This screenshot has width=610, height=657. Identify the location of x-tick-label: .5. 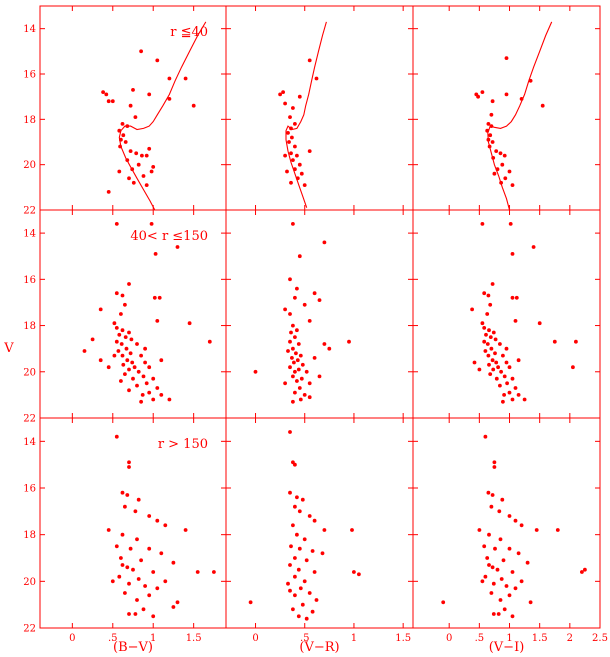
(113, 638).